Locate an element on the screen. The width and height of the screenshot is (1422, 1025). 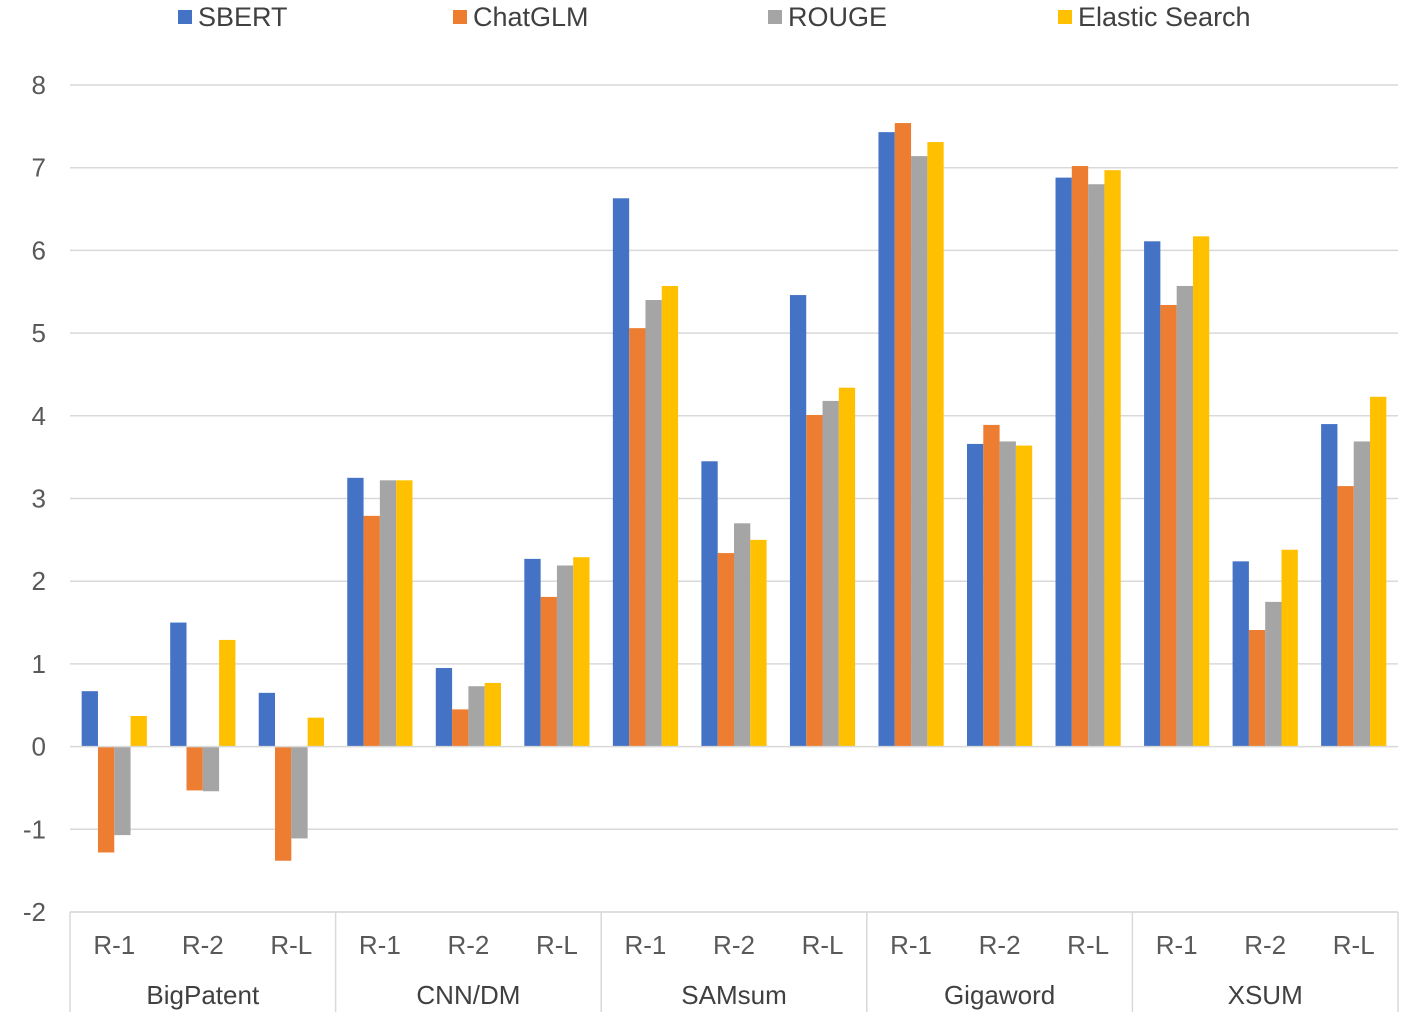
group-label: SAMsum is located at coordinates (733, 995).